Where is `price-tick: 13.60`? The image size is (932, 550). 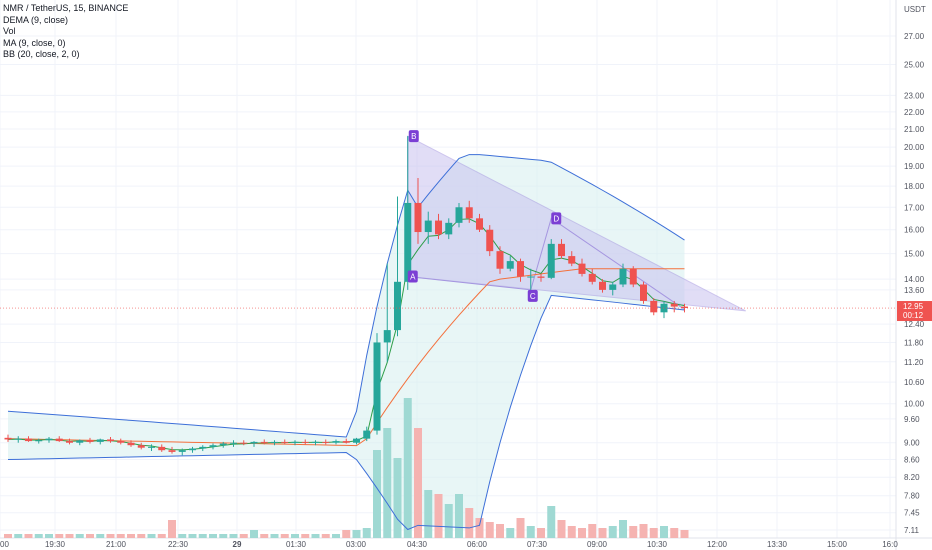 price-tick: 13.60 is located at coordinates (914, 290).